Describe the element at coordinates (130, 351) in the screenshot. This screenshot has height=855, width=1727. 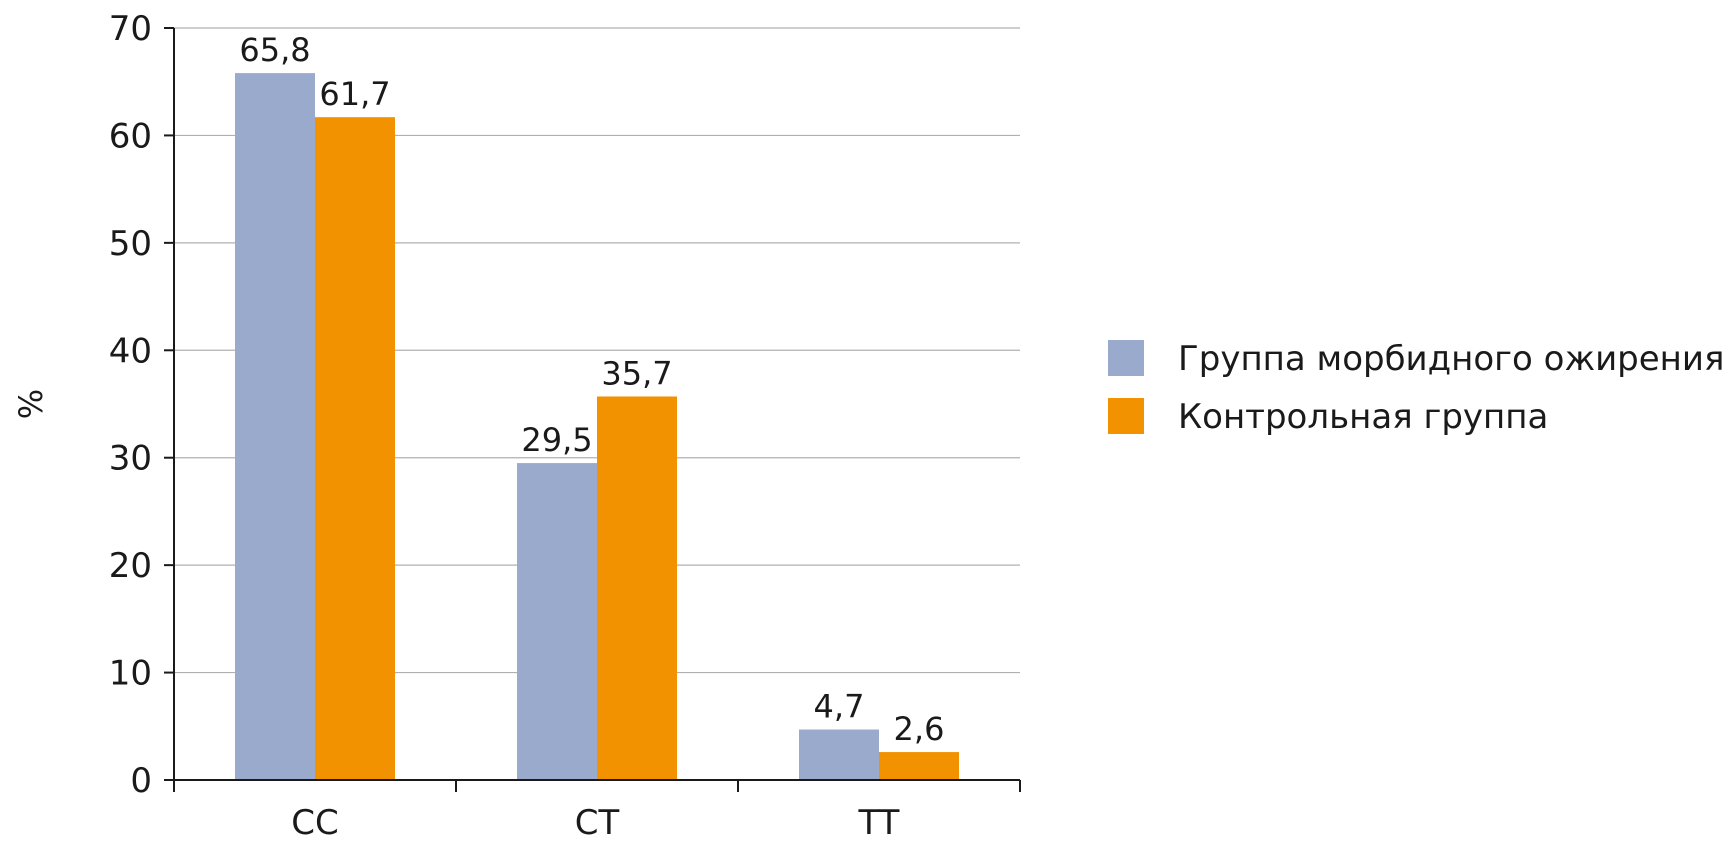
I see `y-tick-label: 40` at that location.